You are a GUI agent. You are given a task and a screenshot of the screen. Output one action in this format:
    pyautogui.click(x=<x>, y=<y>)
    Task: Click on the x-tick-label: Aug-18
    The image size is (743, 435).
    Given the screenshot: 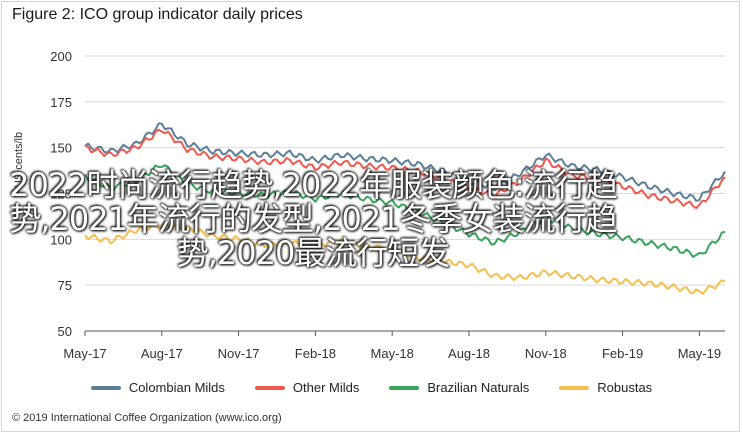 What is the action you would take?
    pyautogui.click(x=469, y=353)
    